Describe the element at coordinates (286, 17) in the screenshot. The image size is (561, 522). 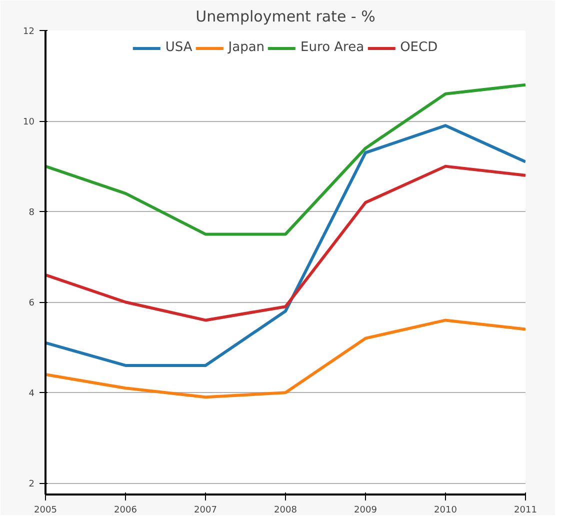
I see `chart-title: Unemployment rate - %` at that location.